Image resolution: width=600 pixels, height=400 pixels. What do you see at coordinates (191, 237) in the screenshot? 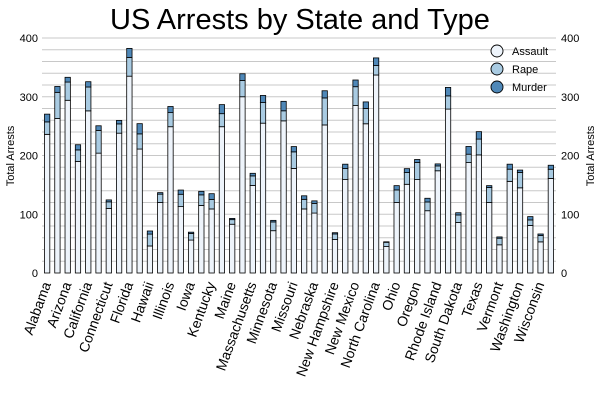
I see `bar-rape: Iowa — Rape: 11.3` at bounding box center [191, 237].